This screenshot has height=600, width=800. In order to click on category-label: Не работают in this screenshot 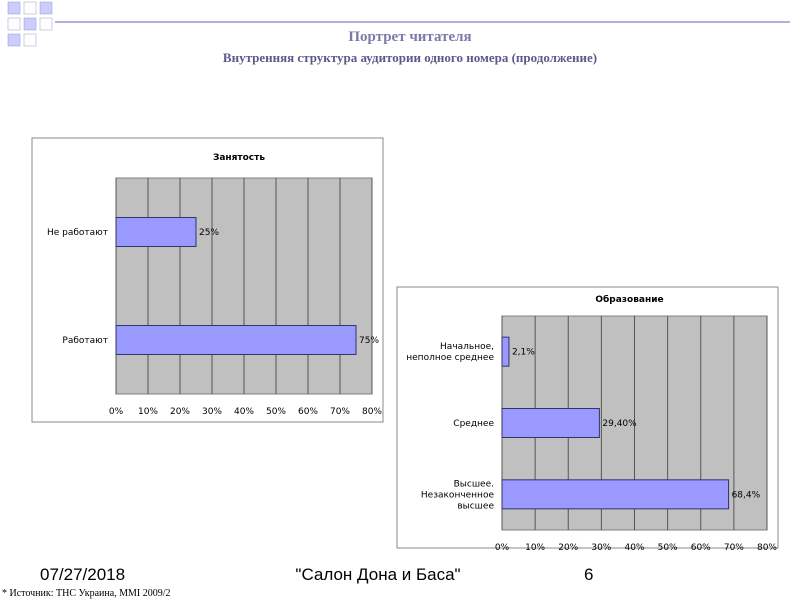, I will do `click(77, 233)`.